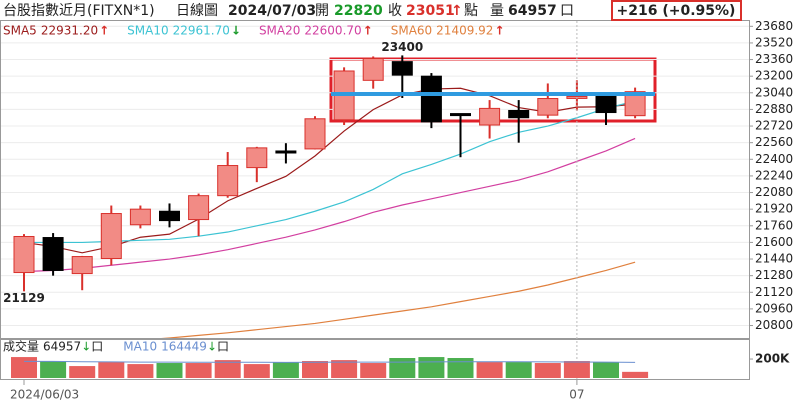 The height and width of the screenshot is (403, 800). Describe the element at coordinates (97, 347) in the screenshot. I see `volume-legend-unit: 口` at that location.